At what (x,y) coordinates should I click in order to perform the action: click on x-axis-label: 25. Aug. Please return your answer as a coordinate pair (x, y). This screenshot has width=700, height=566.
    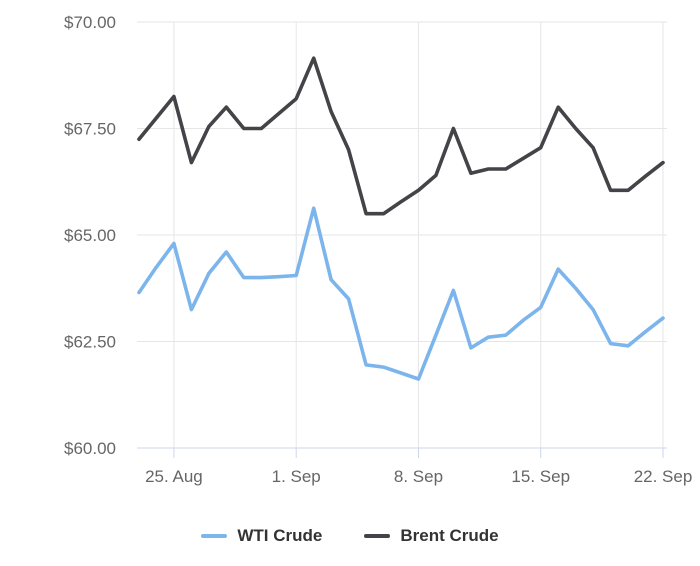
    Looking at the image, I should click on (174, 476).